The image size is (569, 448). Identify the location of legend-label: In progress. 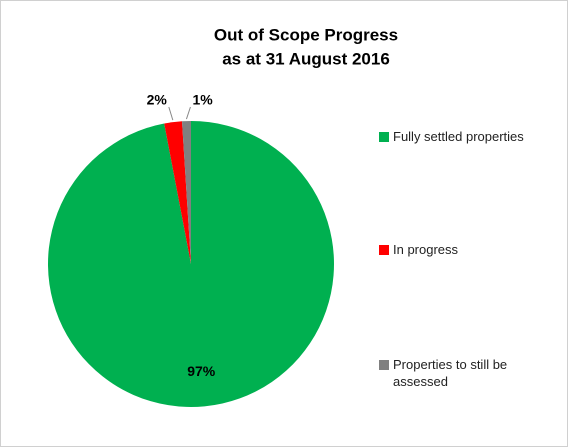
(426, 249).